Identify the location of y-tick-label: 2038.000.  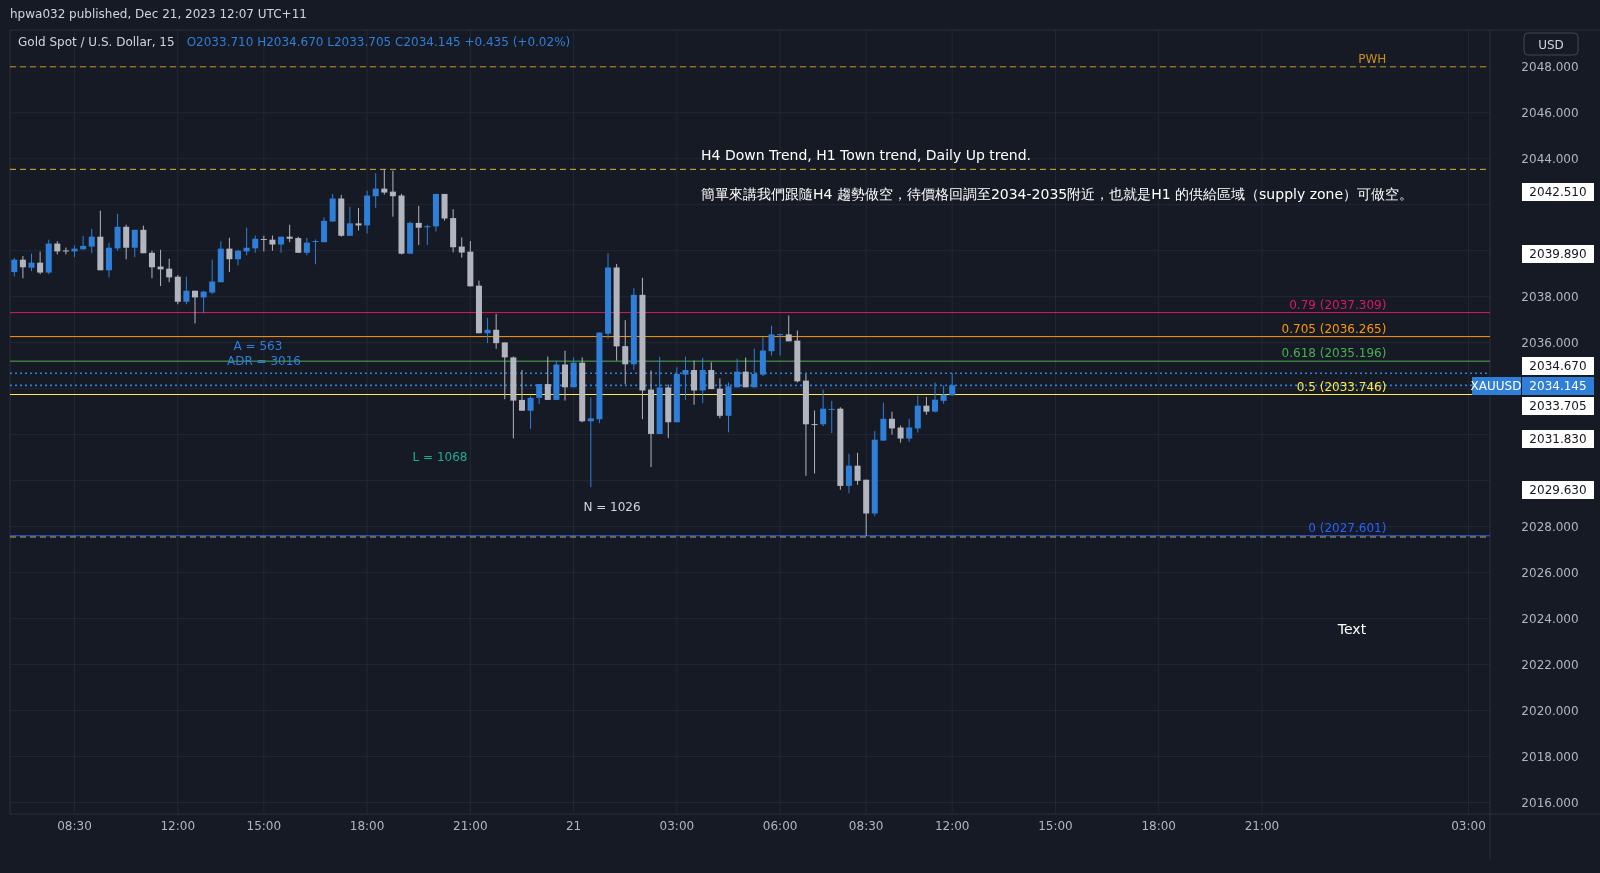
(1550, 296).